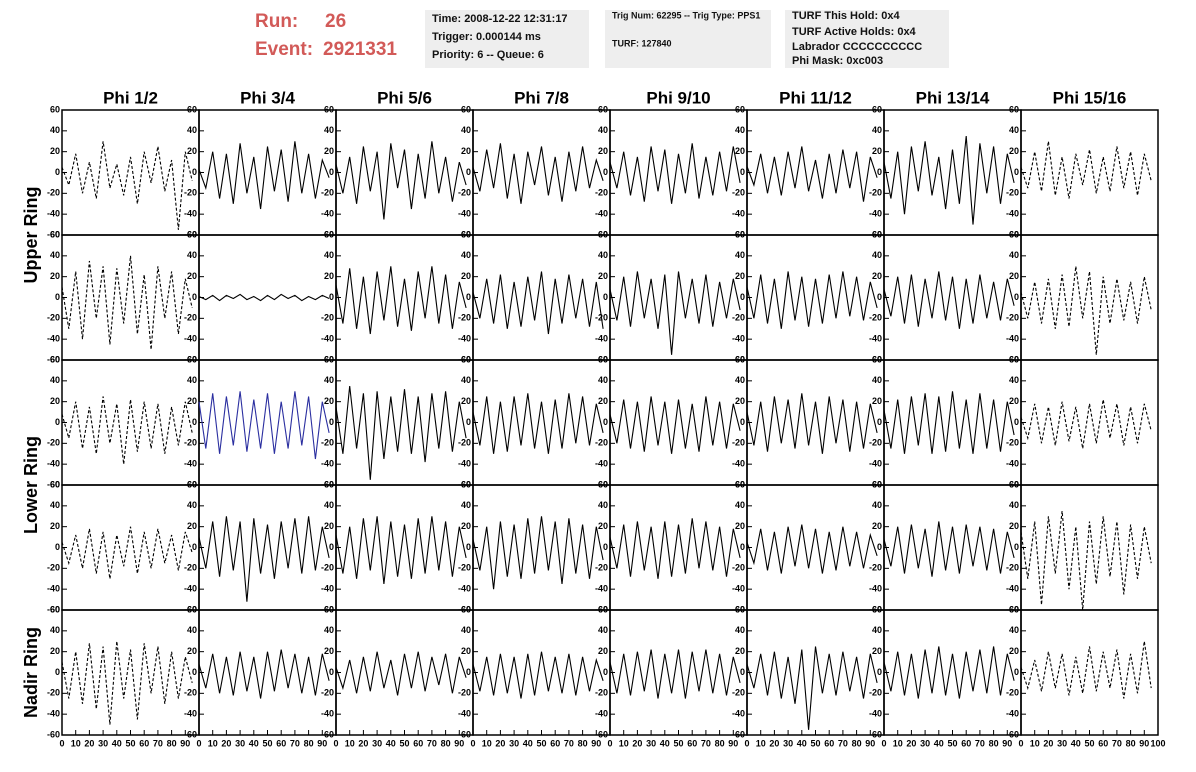  Describe the element at coordinates (404, 743) in the screenshot. I see `x-tick-label: 50` at that location.